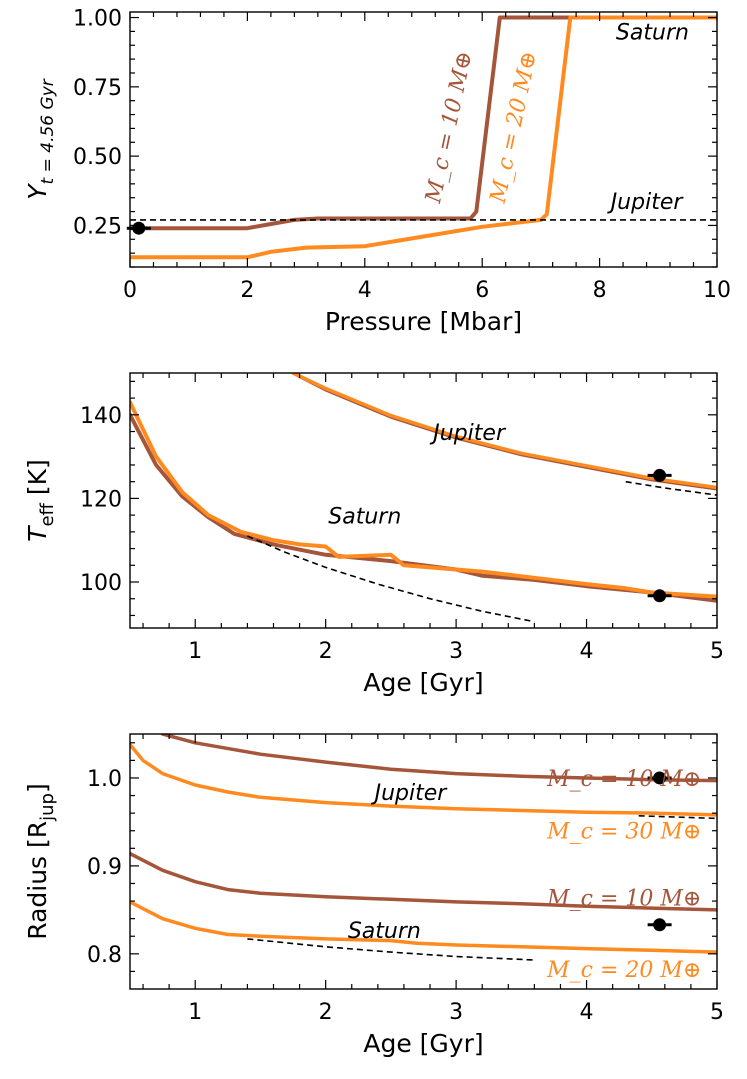 Image resolution: width=747 pixels, height=1079 pixels. I want to click on x-axis-label: Pressure [Mbar], so click(423, 321).